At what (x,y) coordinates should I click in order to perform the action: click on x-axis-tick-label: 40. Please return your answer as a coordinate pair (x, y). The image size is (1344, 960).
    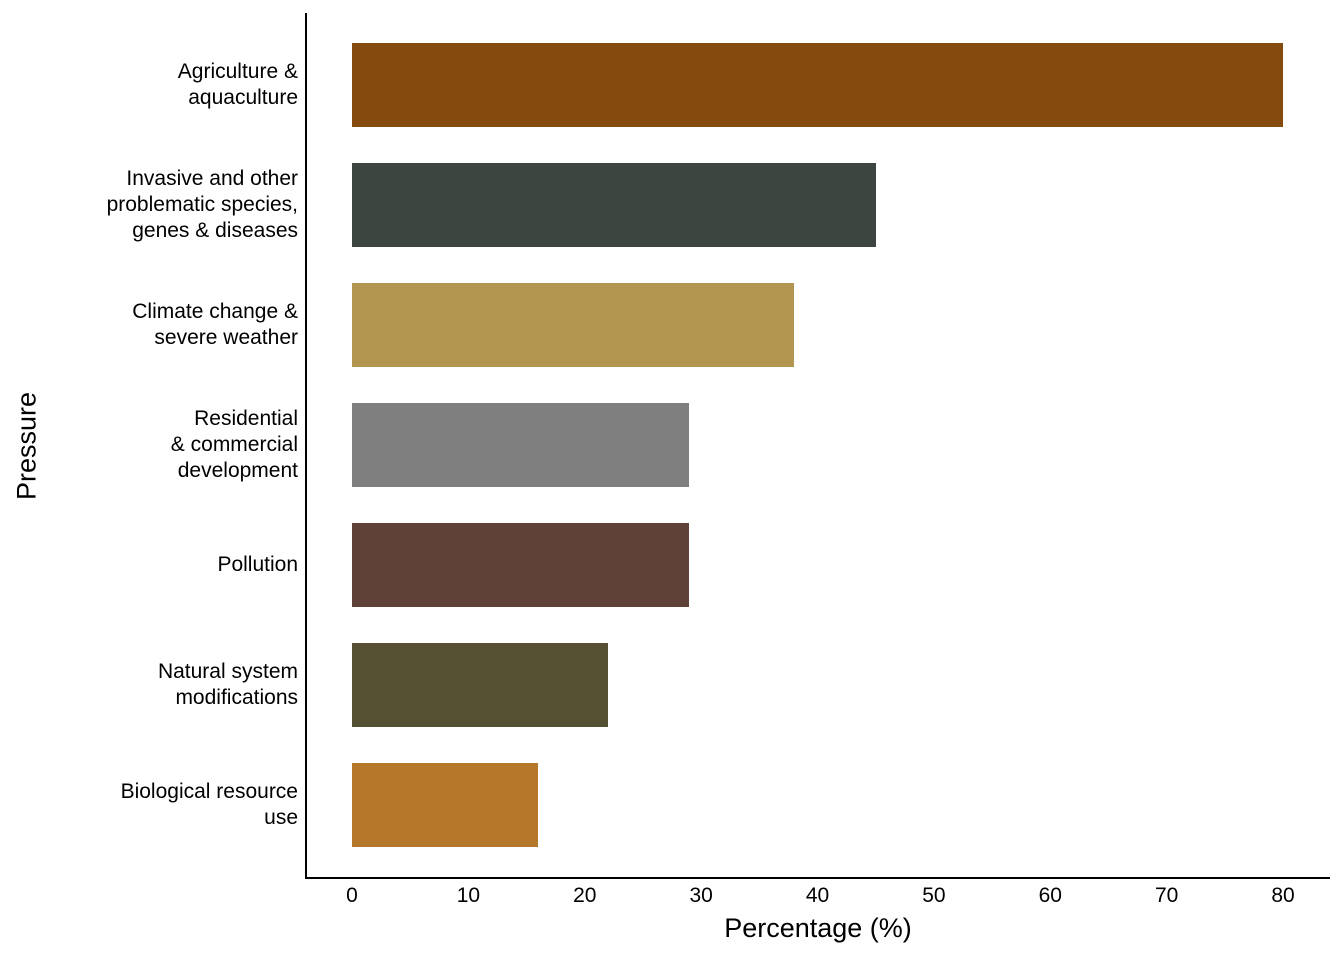
    Looking at the image, I should click on (817, 895).